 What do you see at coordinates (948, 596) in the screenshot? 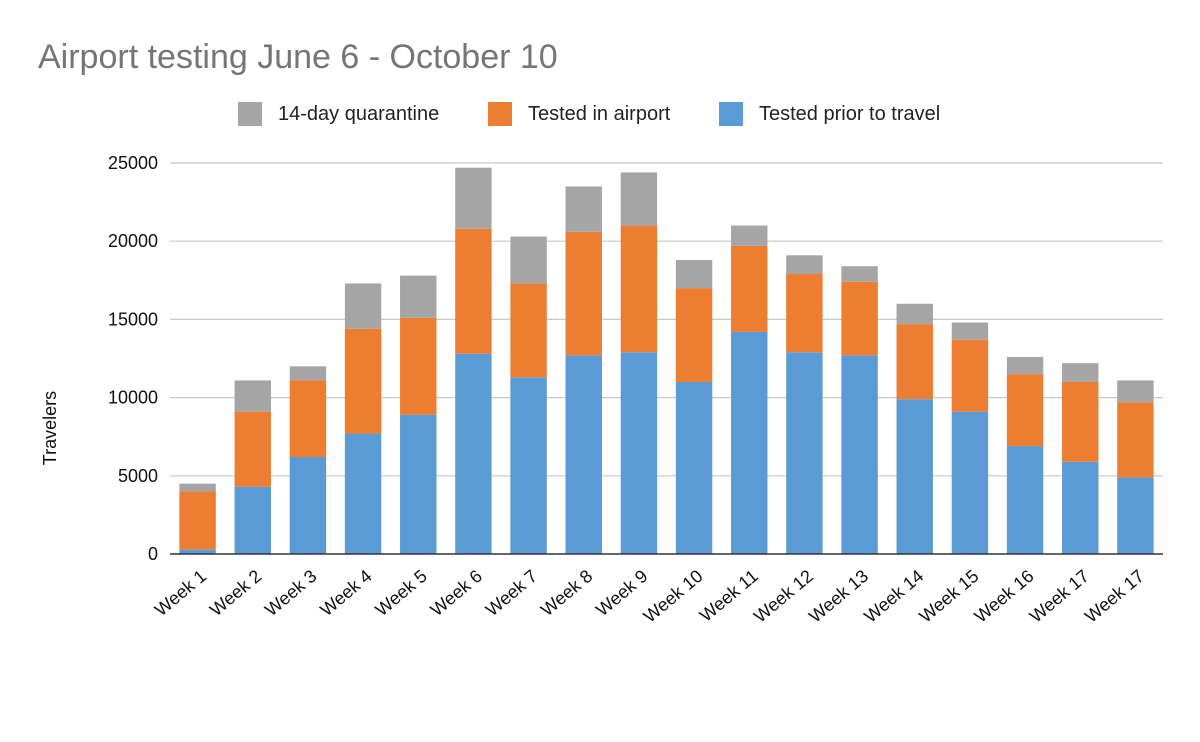
I see `x-tick-label: Week 15` at bounding box center [948, 596].